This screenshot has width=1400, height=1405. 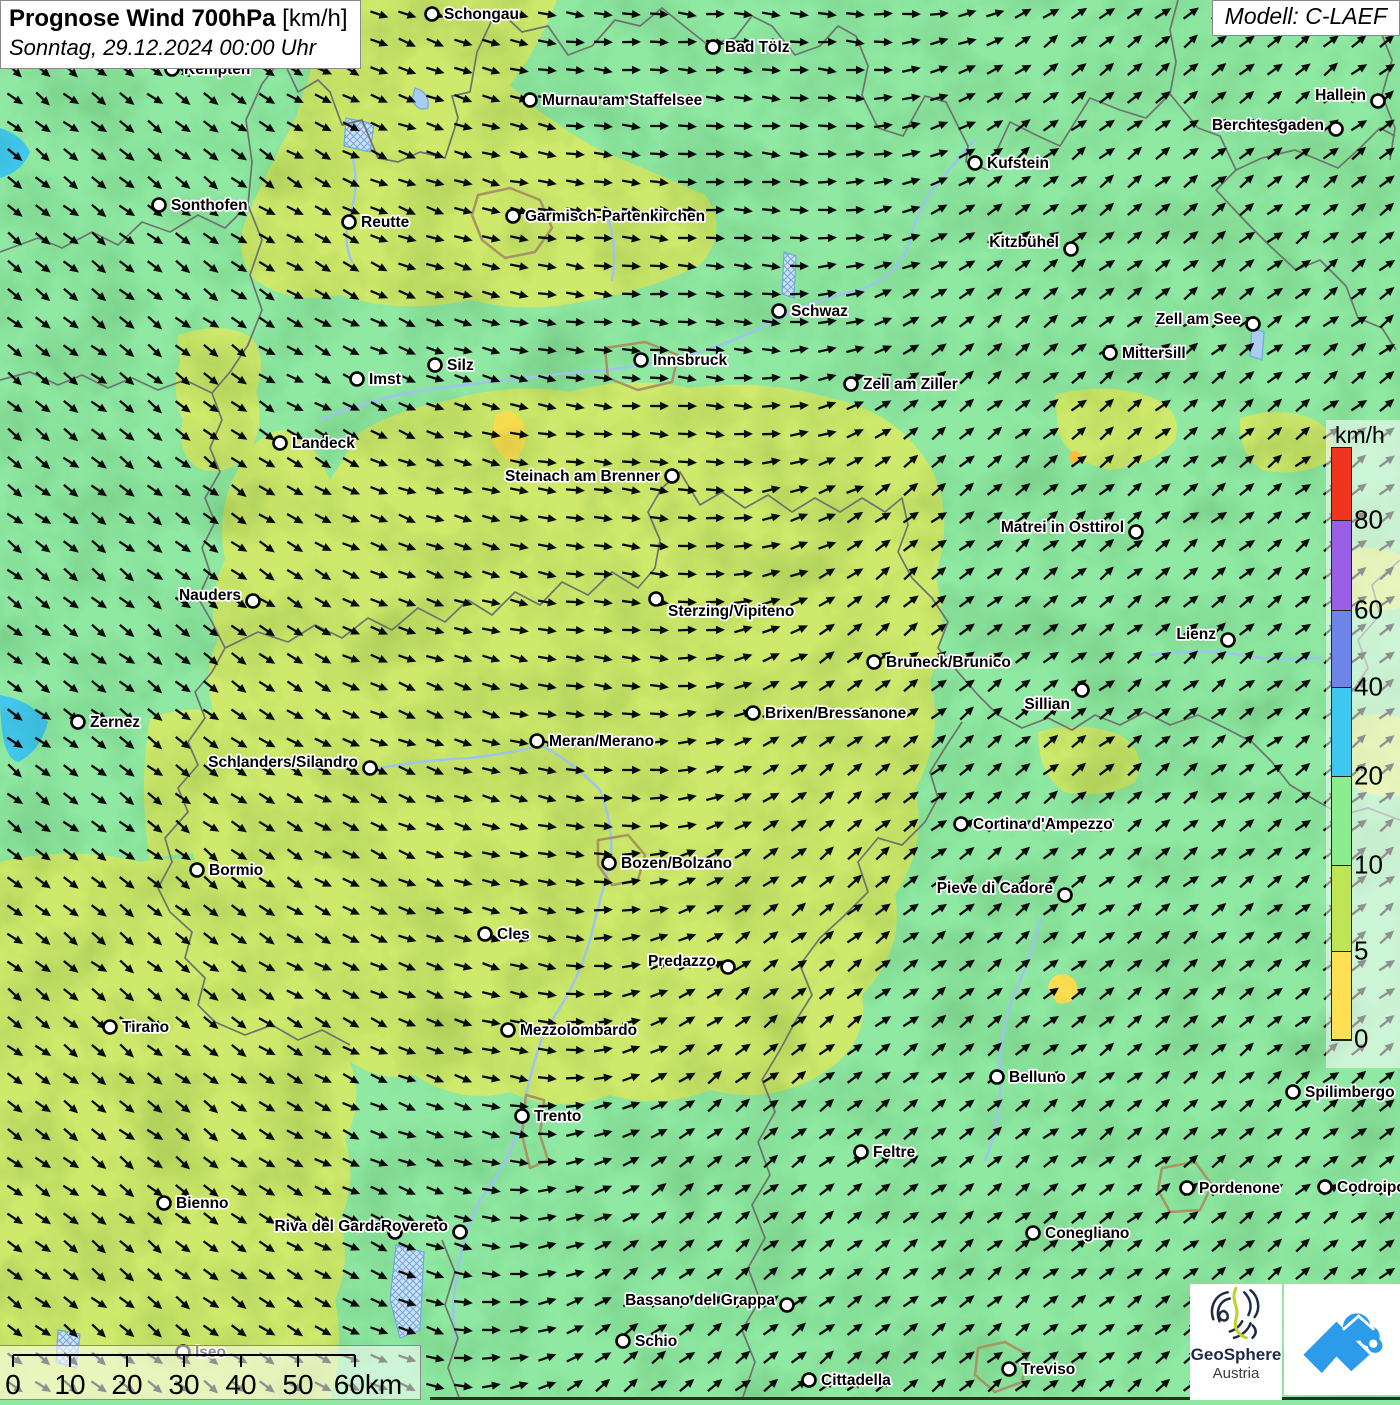 I want to click on partner-logo-box, so click(x=1342, y=1339).